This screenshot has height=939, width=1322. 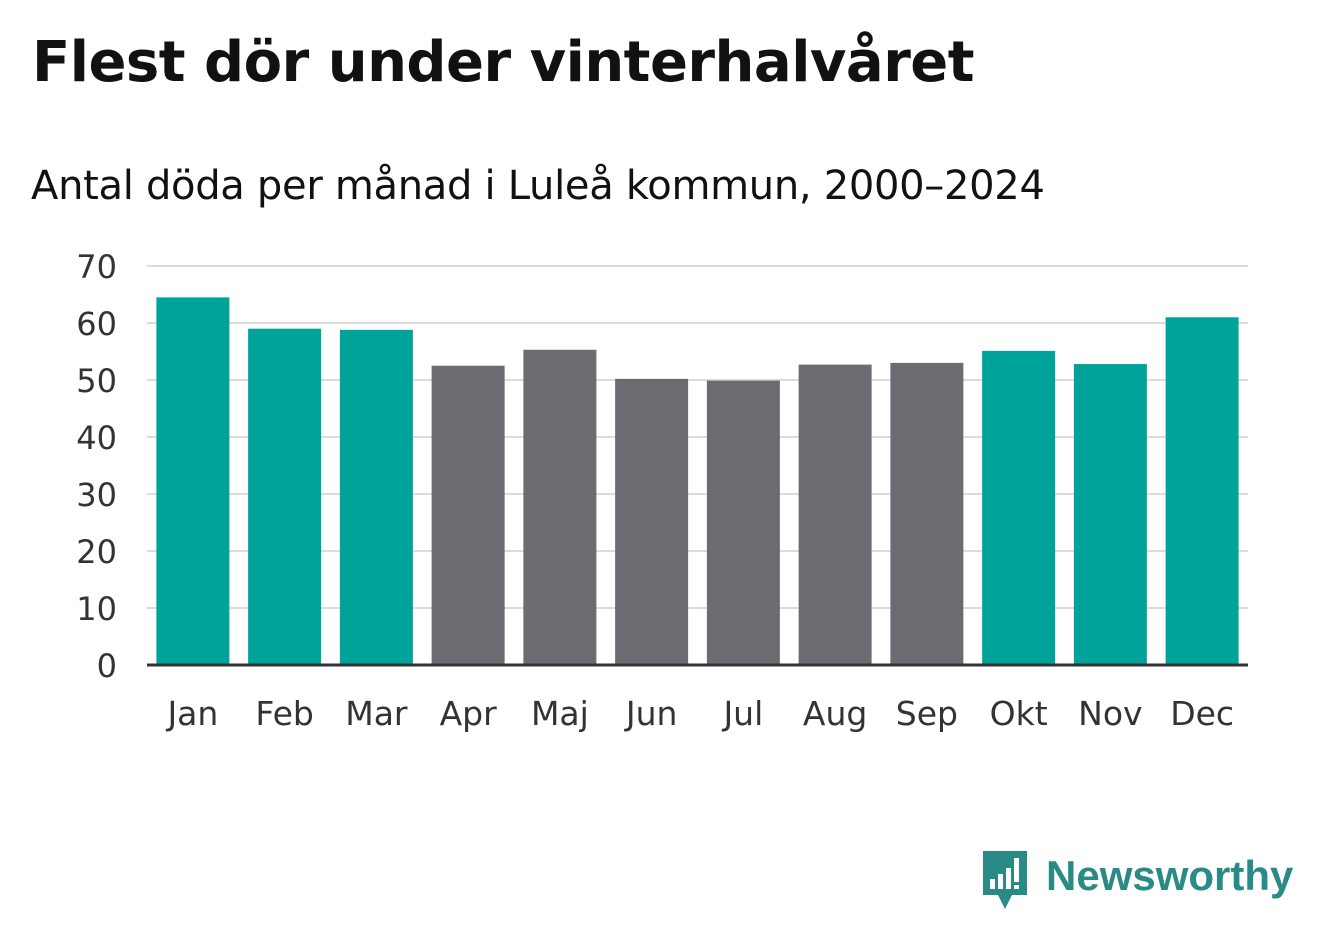 What do you see at coordinates (742, 713) in the screenshot?
I see `x-tick-label: Jul` at bounding box center [742, 713].